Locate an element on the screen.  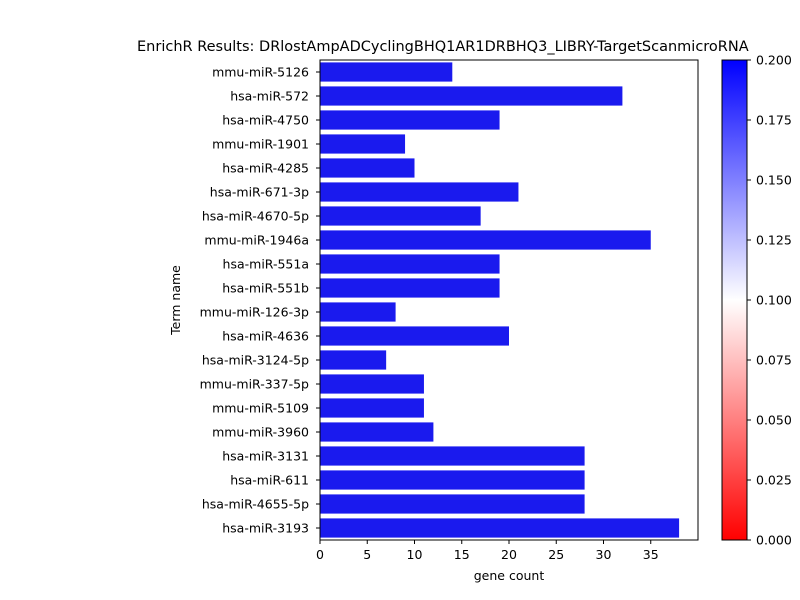
colorbar-tick-label: 0.100 is located at coordinates (774, 300).